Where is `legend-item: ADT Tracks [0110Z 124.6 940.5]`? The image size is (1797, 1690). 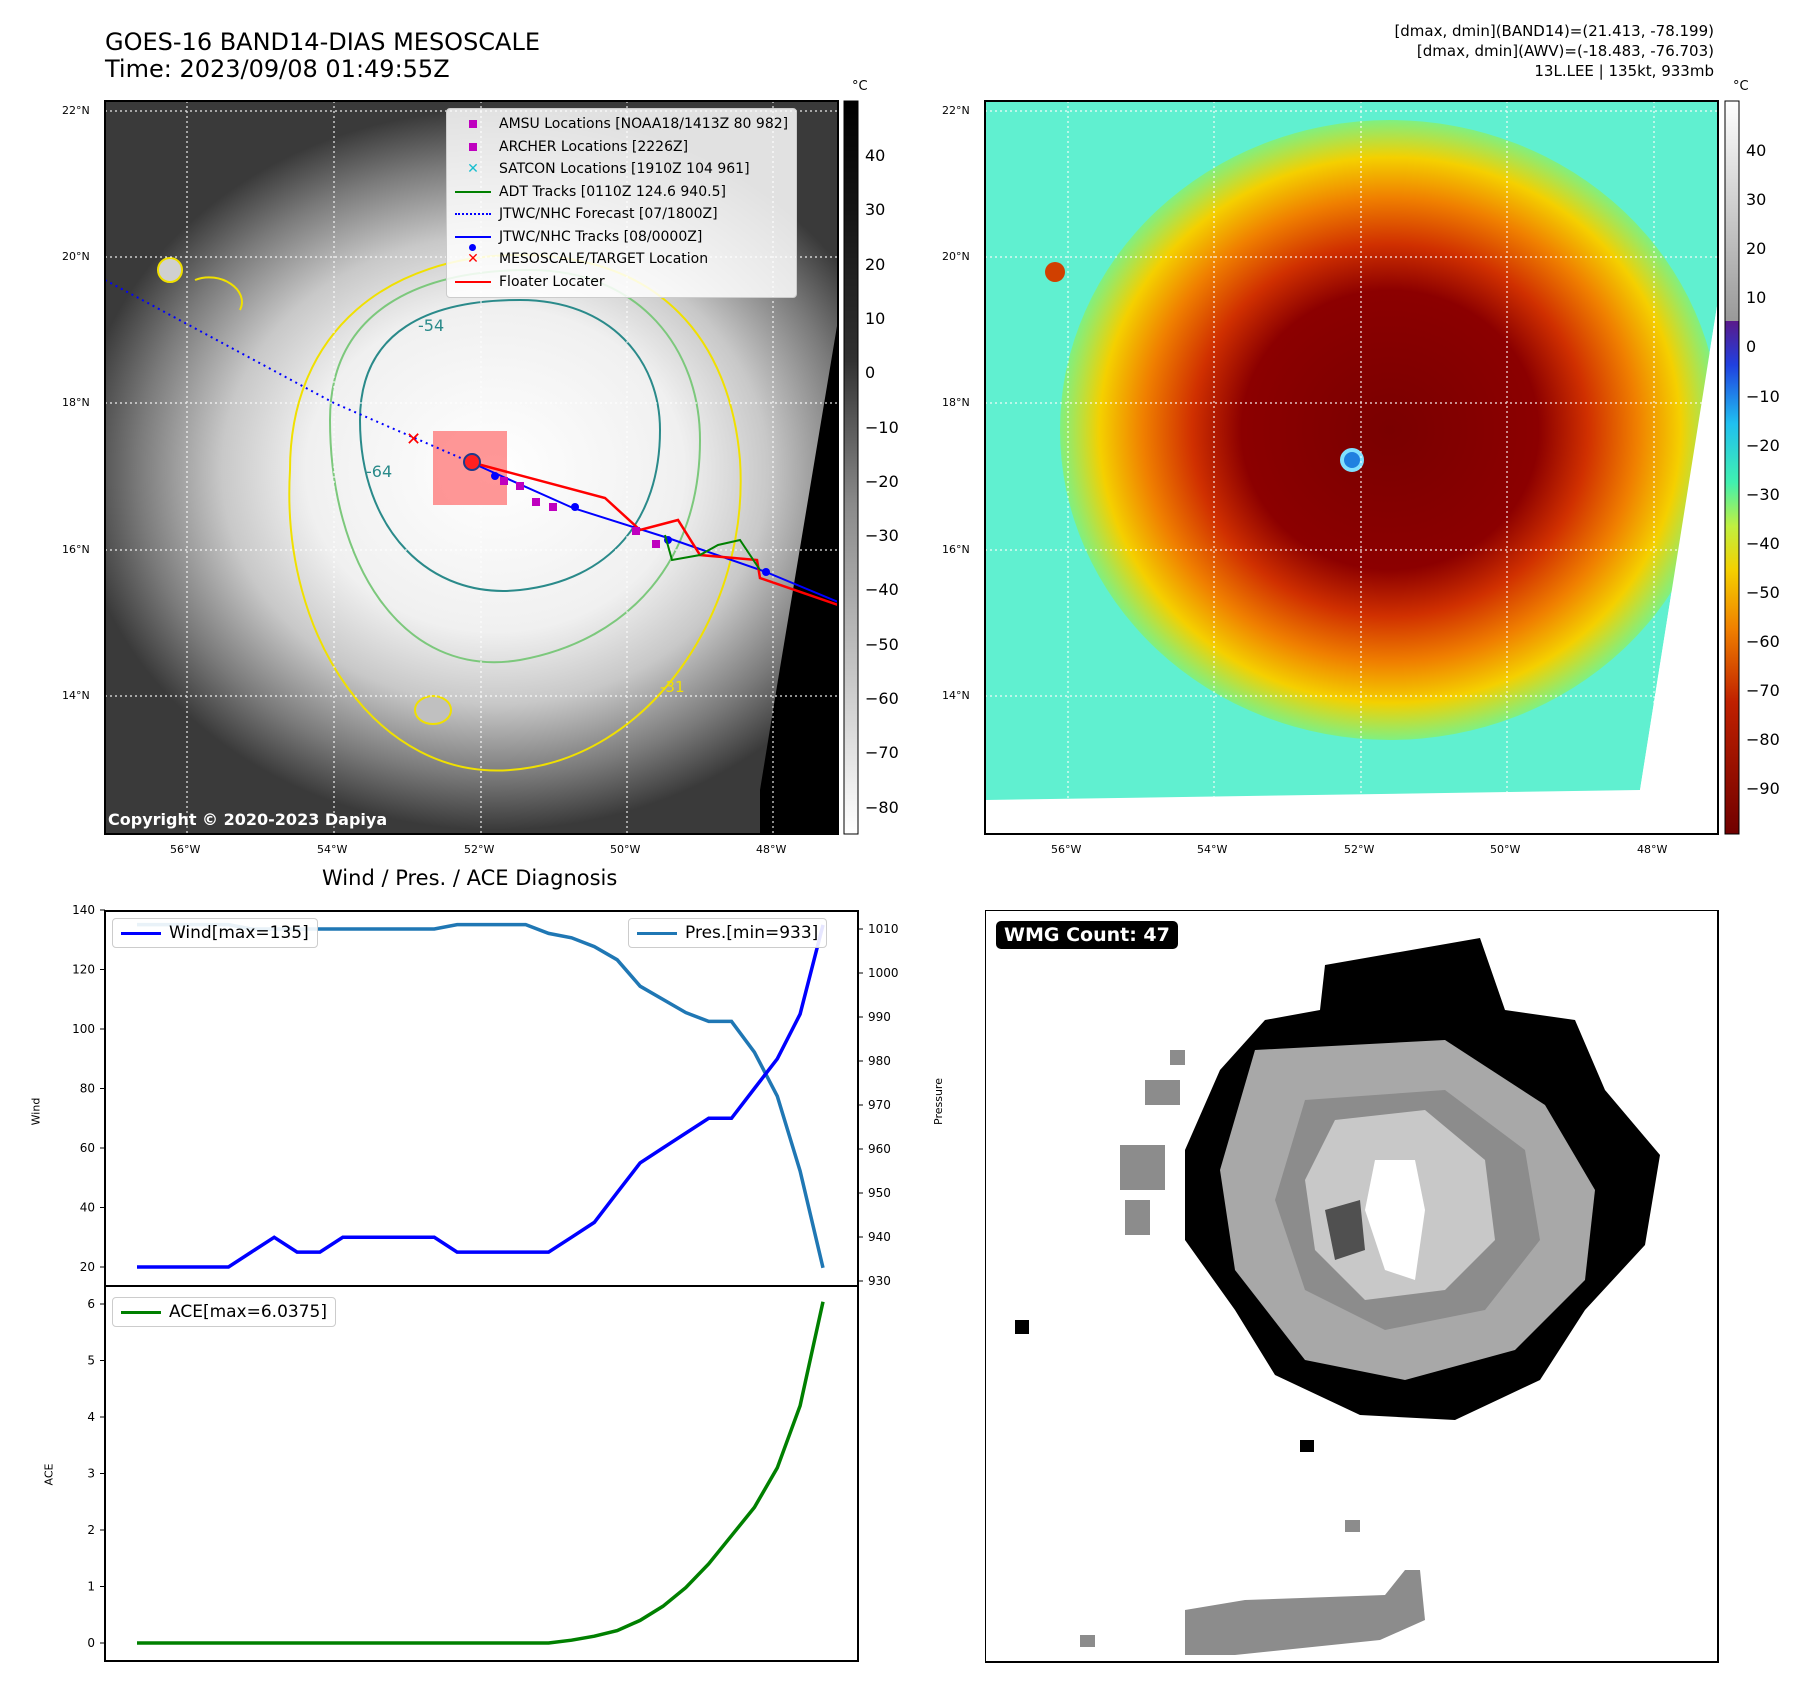
legend-item: ADT Tracks [0110Z 124.6 940.5] is located at coordinates (621, 192).